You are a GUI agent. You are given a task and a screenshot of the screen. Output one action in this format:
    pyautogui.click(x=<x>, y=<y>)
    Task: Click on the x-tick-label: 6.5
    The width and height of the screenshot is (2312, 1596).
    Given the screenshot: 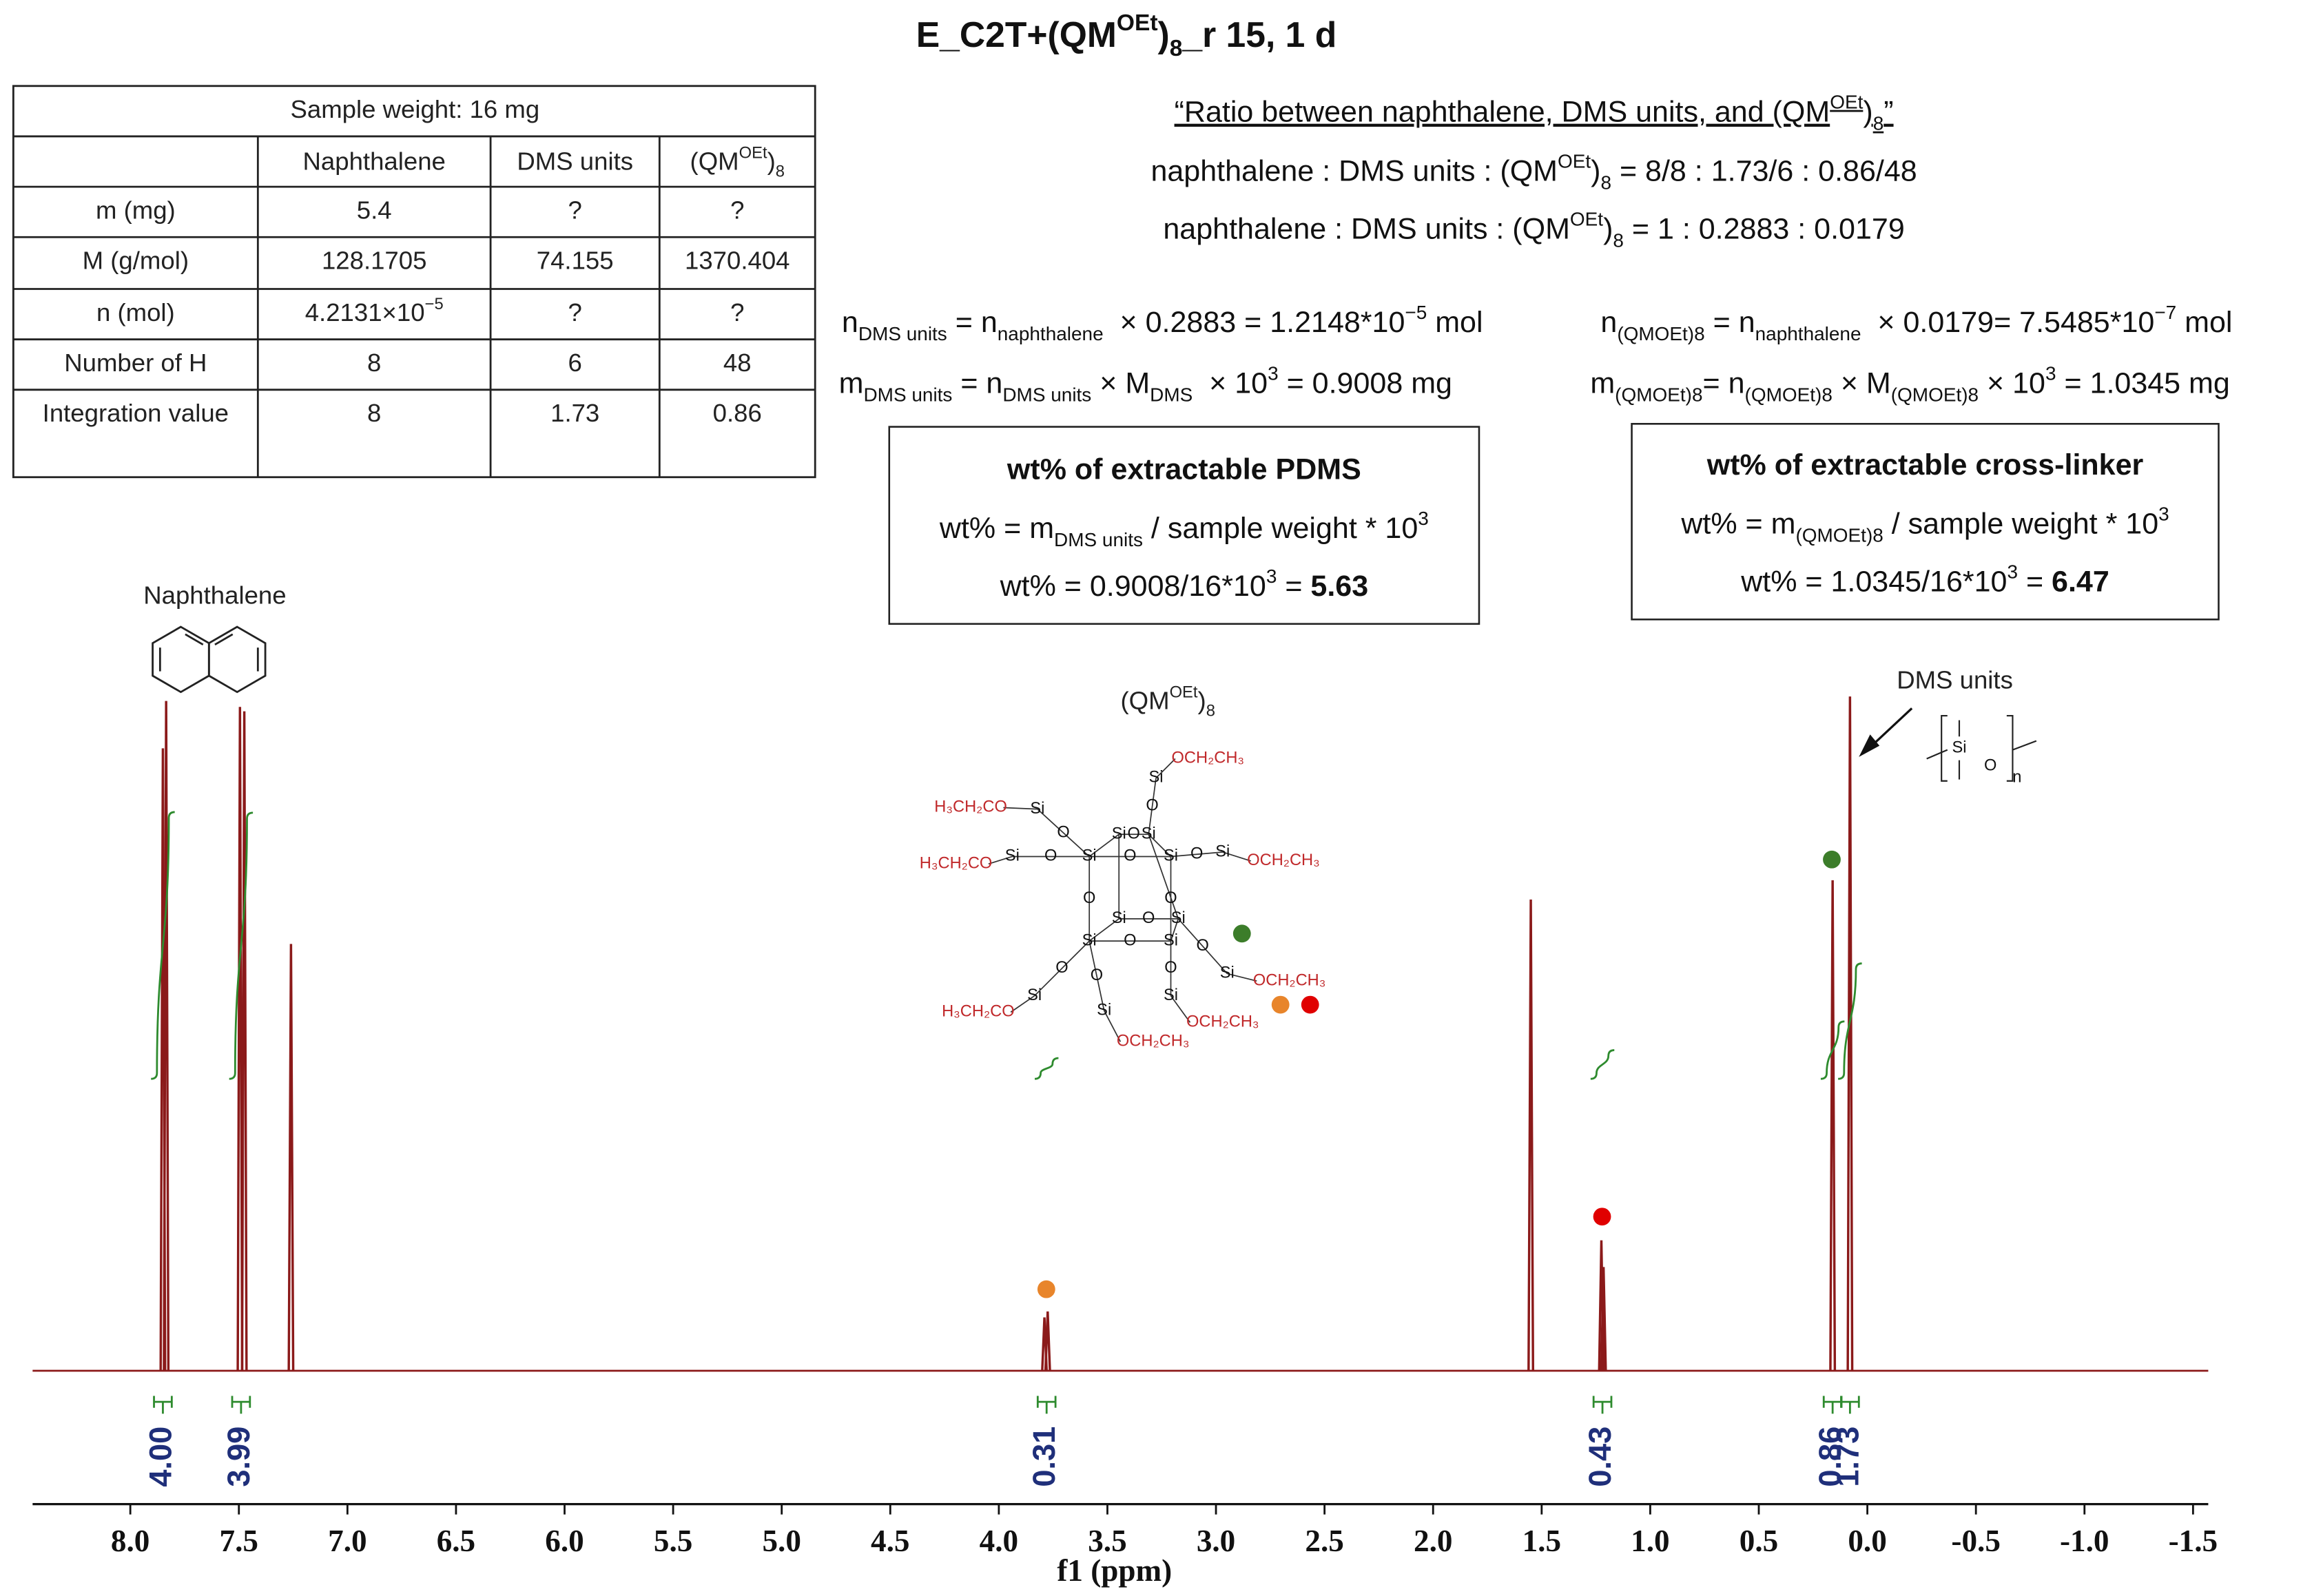 What is the action you would take?
    pyautogui.click(x=456, y=1541)
    